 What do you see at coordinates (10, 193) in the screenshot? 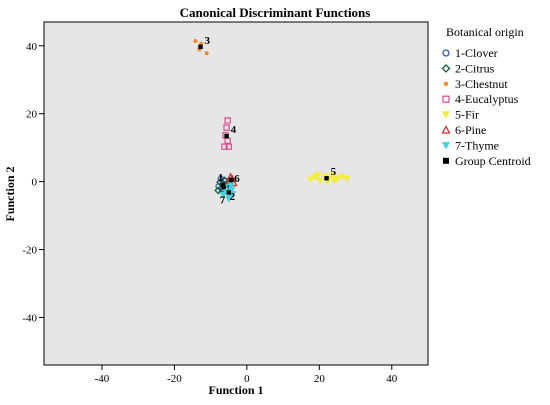
I see `y-axis-title: Function 2` at bounding box center [10, 193].